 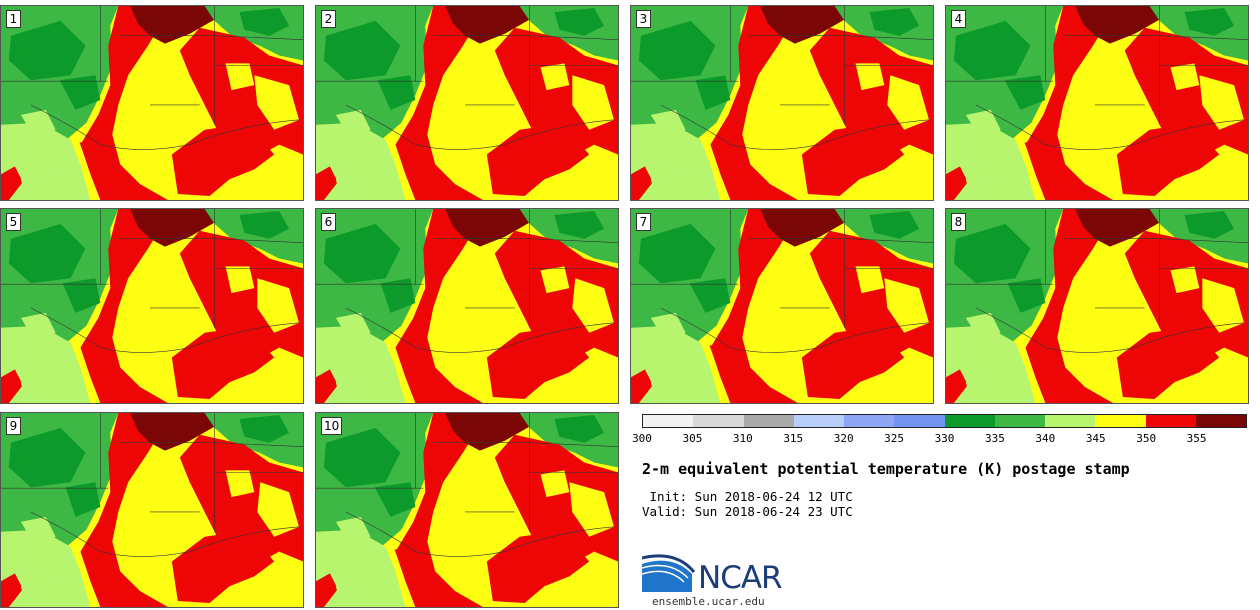 I want to click on member-number-label: 8, so click(x=958, y=222).